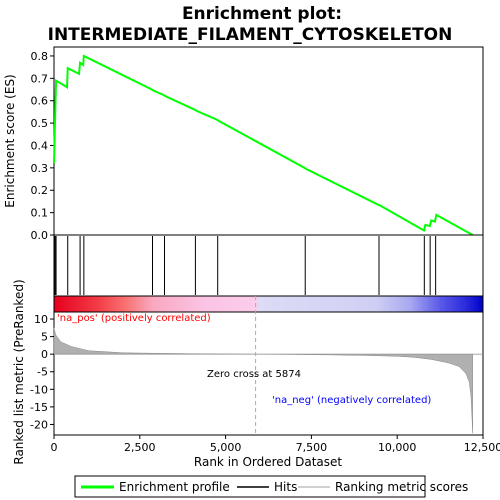 This screenshot has height=500, width=500. I want to click on es-ytick-label: 0.2, so click(40, 190).